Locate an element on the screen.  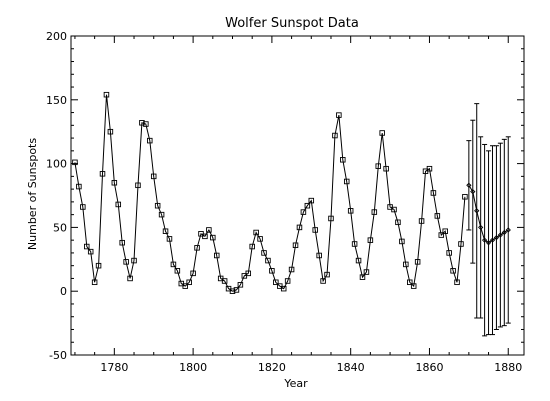
y-tick-label: 0 is located at coordinates (63, 291).